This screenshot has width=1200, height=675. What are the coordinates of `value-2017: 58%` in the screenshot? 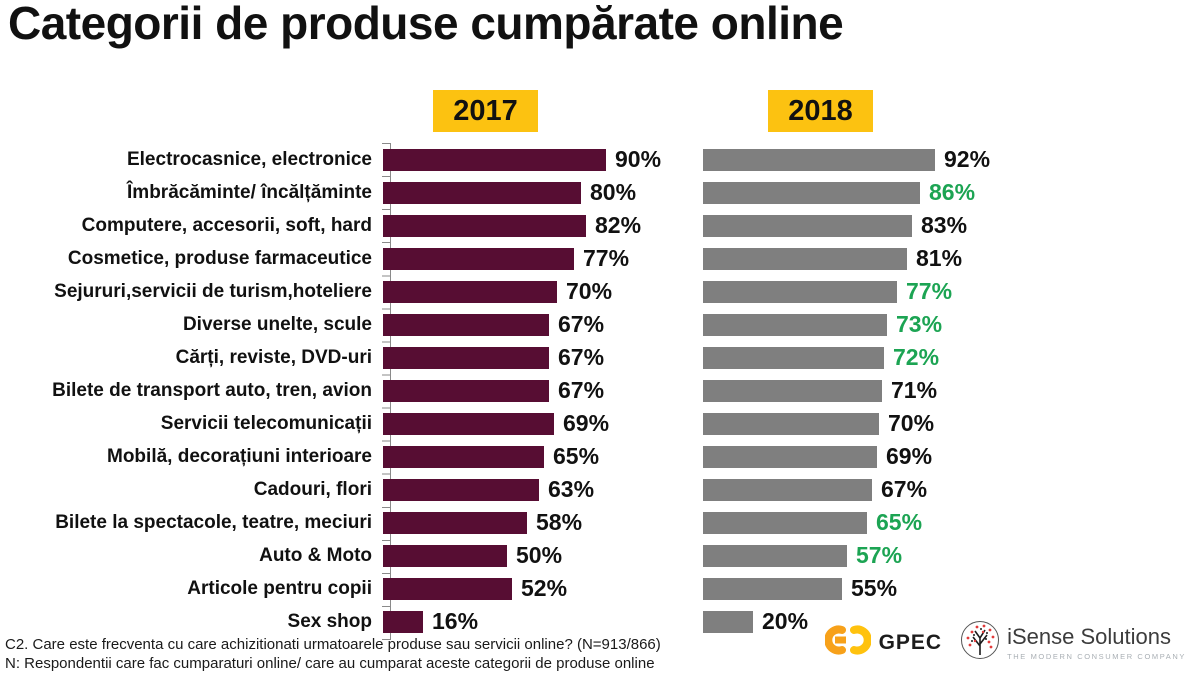 It's located at (559, 522).